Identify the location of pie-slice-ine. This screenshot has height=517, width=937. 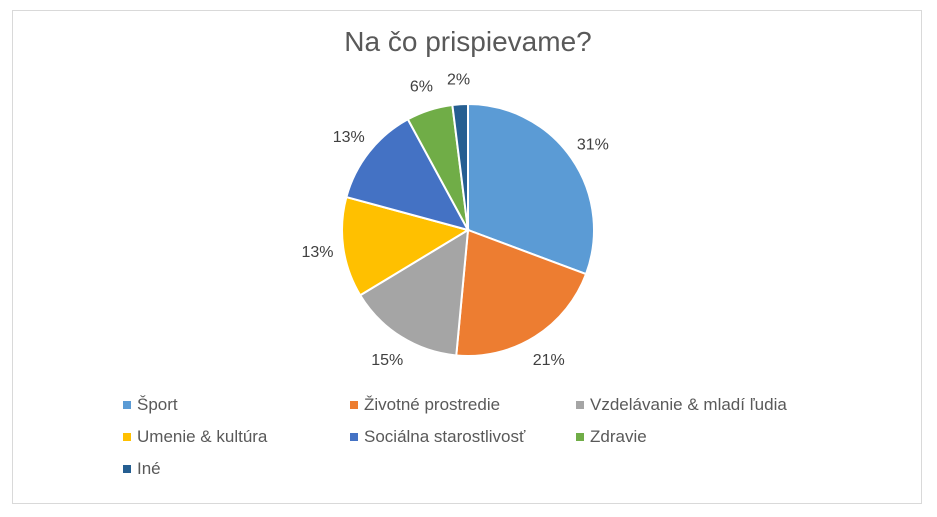
(460, 166).